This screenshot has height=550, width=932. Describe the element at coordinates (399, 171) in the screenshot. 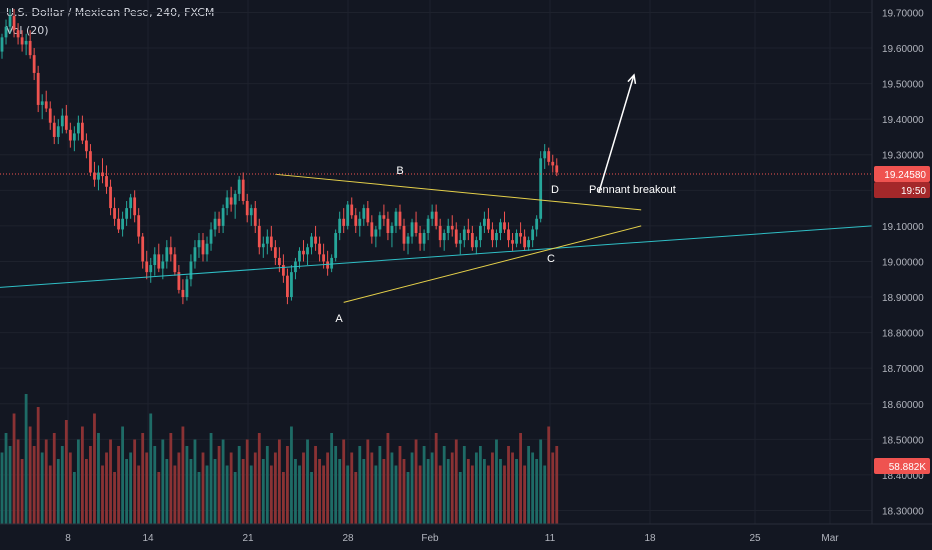

I see `annotation-label: B` at that location.